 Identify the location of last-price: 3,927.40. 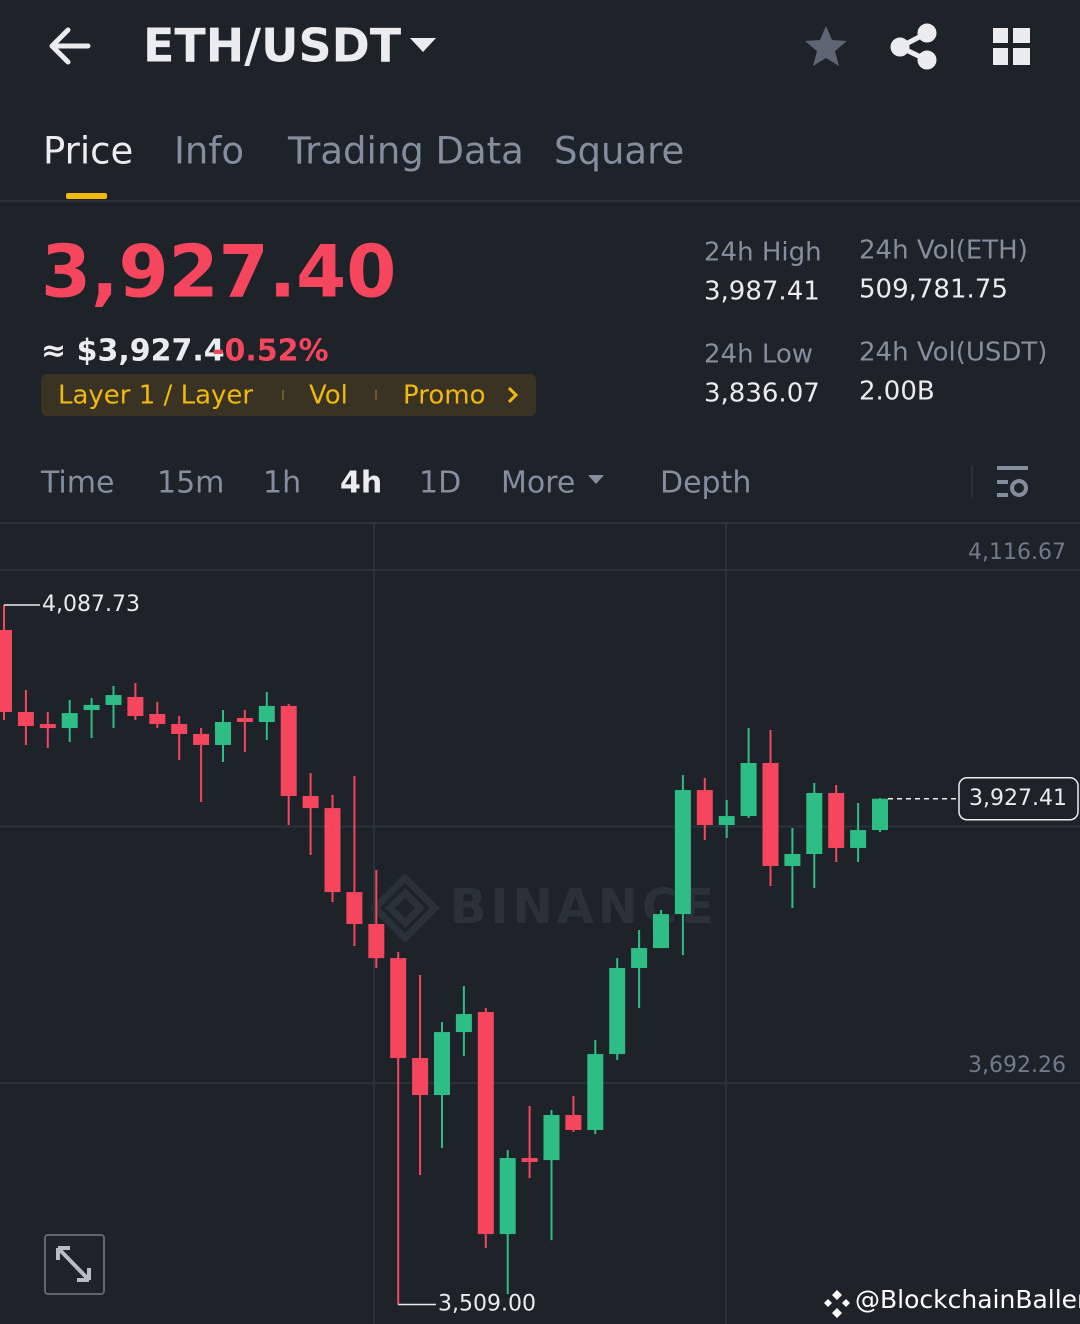
(218, 272).